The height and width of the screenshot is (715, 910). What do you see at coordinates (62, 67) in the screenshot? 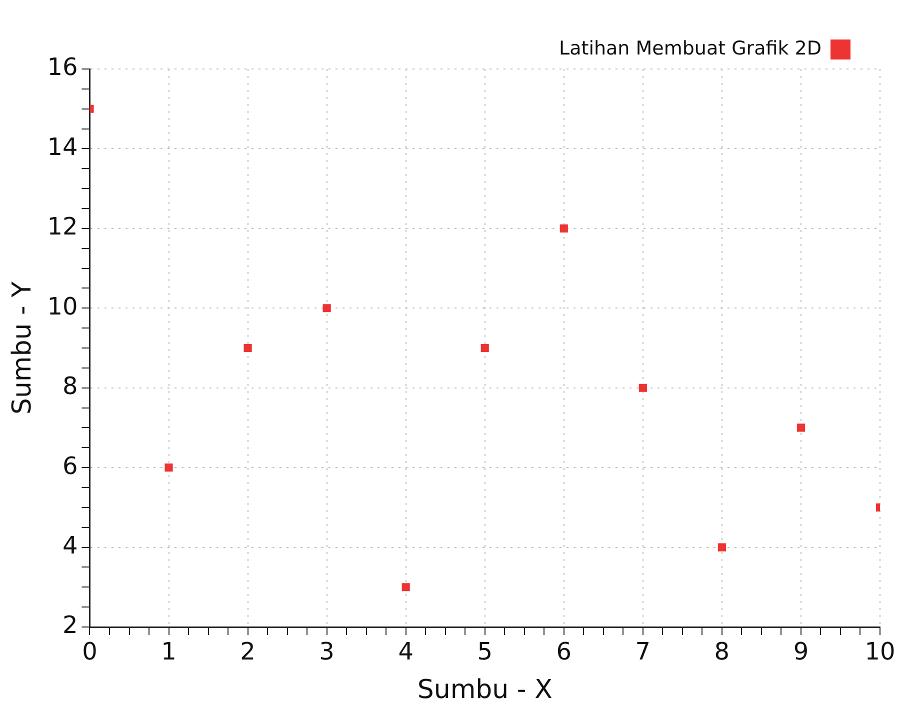
I see `y-tick-label: 16` at bounding box center [62, 67].